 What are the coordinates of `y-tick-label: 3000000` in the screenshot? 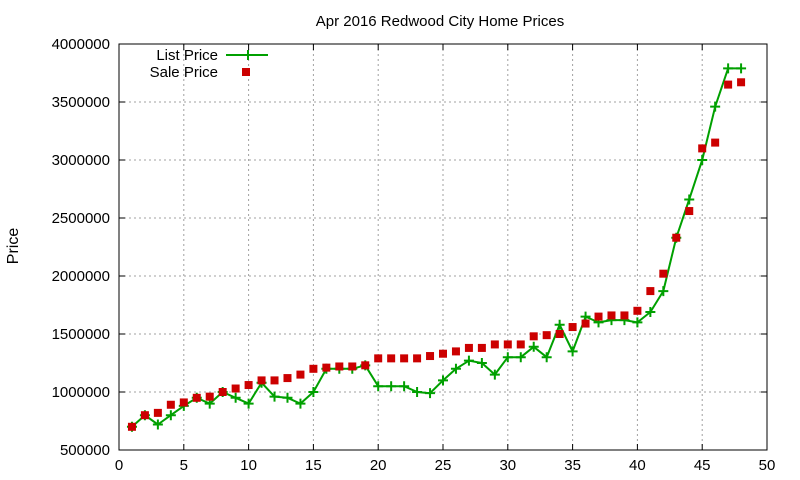 It's located at (81, 160).